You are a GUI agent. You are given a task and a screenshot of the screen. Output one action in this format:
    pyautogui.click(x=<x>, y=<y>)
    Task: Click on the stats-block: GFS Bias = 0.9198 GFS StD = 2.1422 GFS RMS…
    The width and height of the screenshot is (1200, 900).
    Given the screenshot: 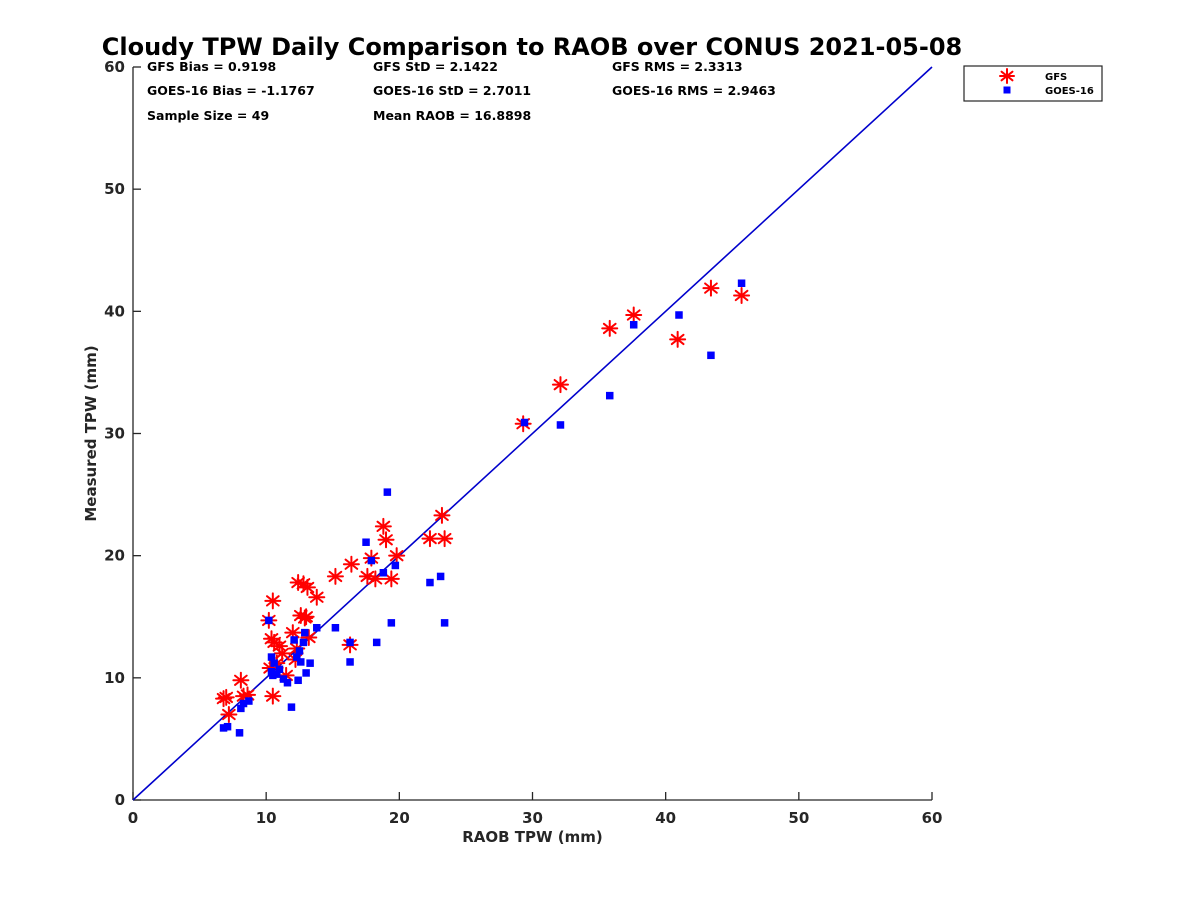 What is the action you would take?
    pyautogui.click(x=461, y=91)
    